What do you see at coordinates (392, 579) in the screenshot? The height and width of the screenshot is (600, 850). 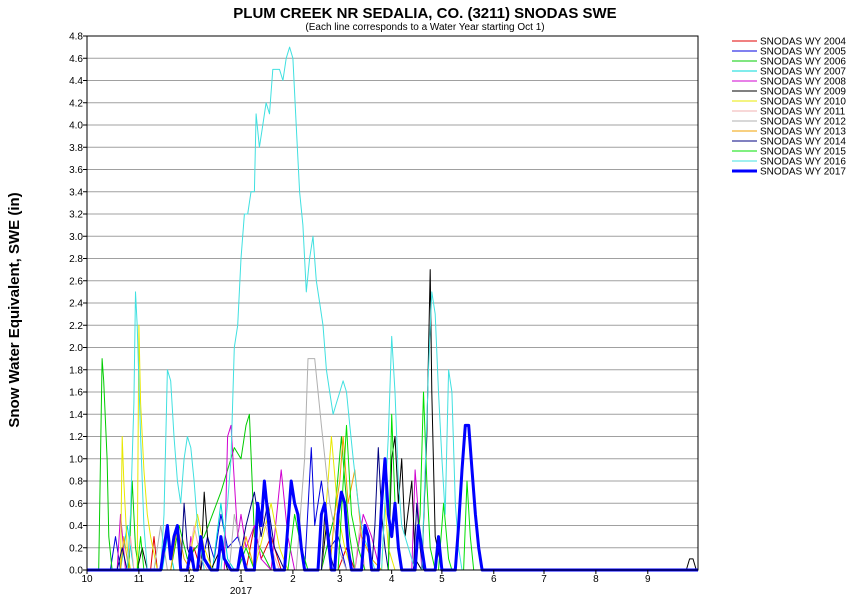 I see `x-tick-label: 4` at bounding box center [392, 579].